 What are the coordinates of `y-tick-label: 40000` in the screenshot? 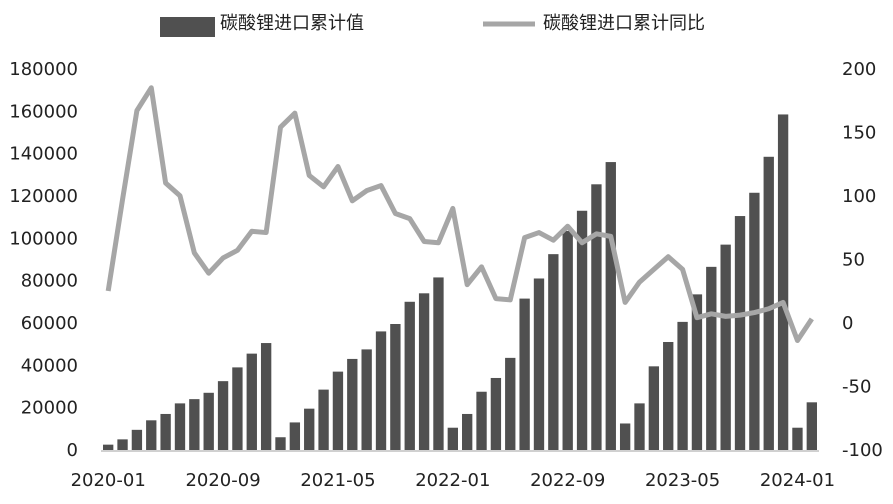 It's located at (49, 365).